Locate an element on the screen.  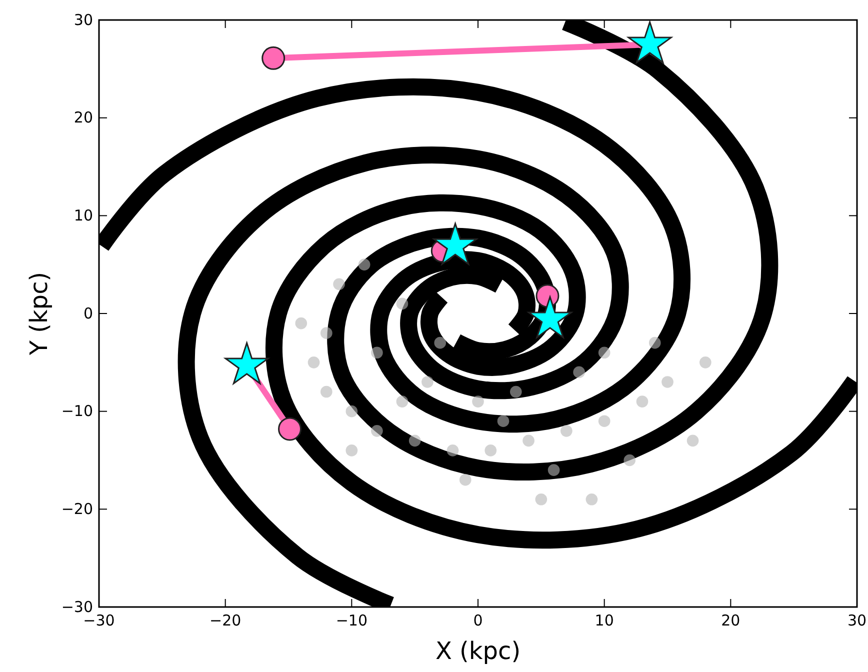
y-tick-label: 30 is located at coordinates (83, 19).